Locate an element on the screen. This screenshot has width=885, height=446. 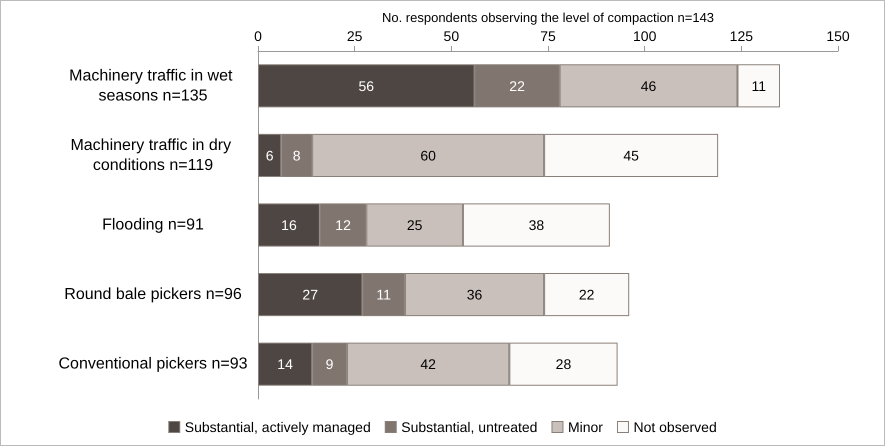
data-label: 28 is located at coordinates (564, 364).